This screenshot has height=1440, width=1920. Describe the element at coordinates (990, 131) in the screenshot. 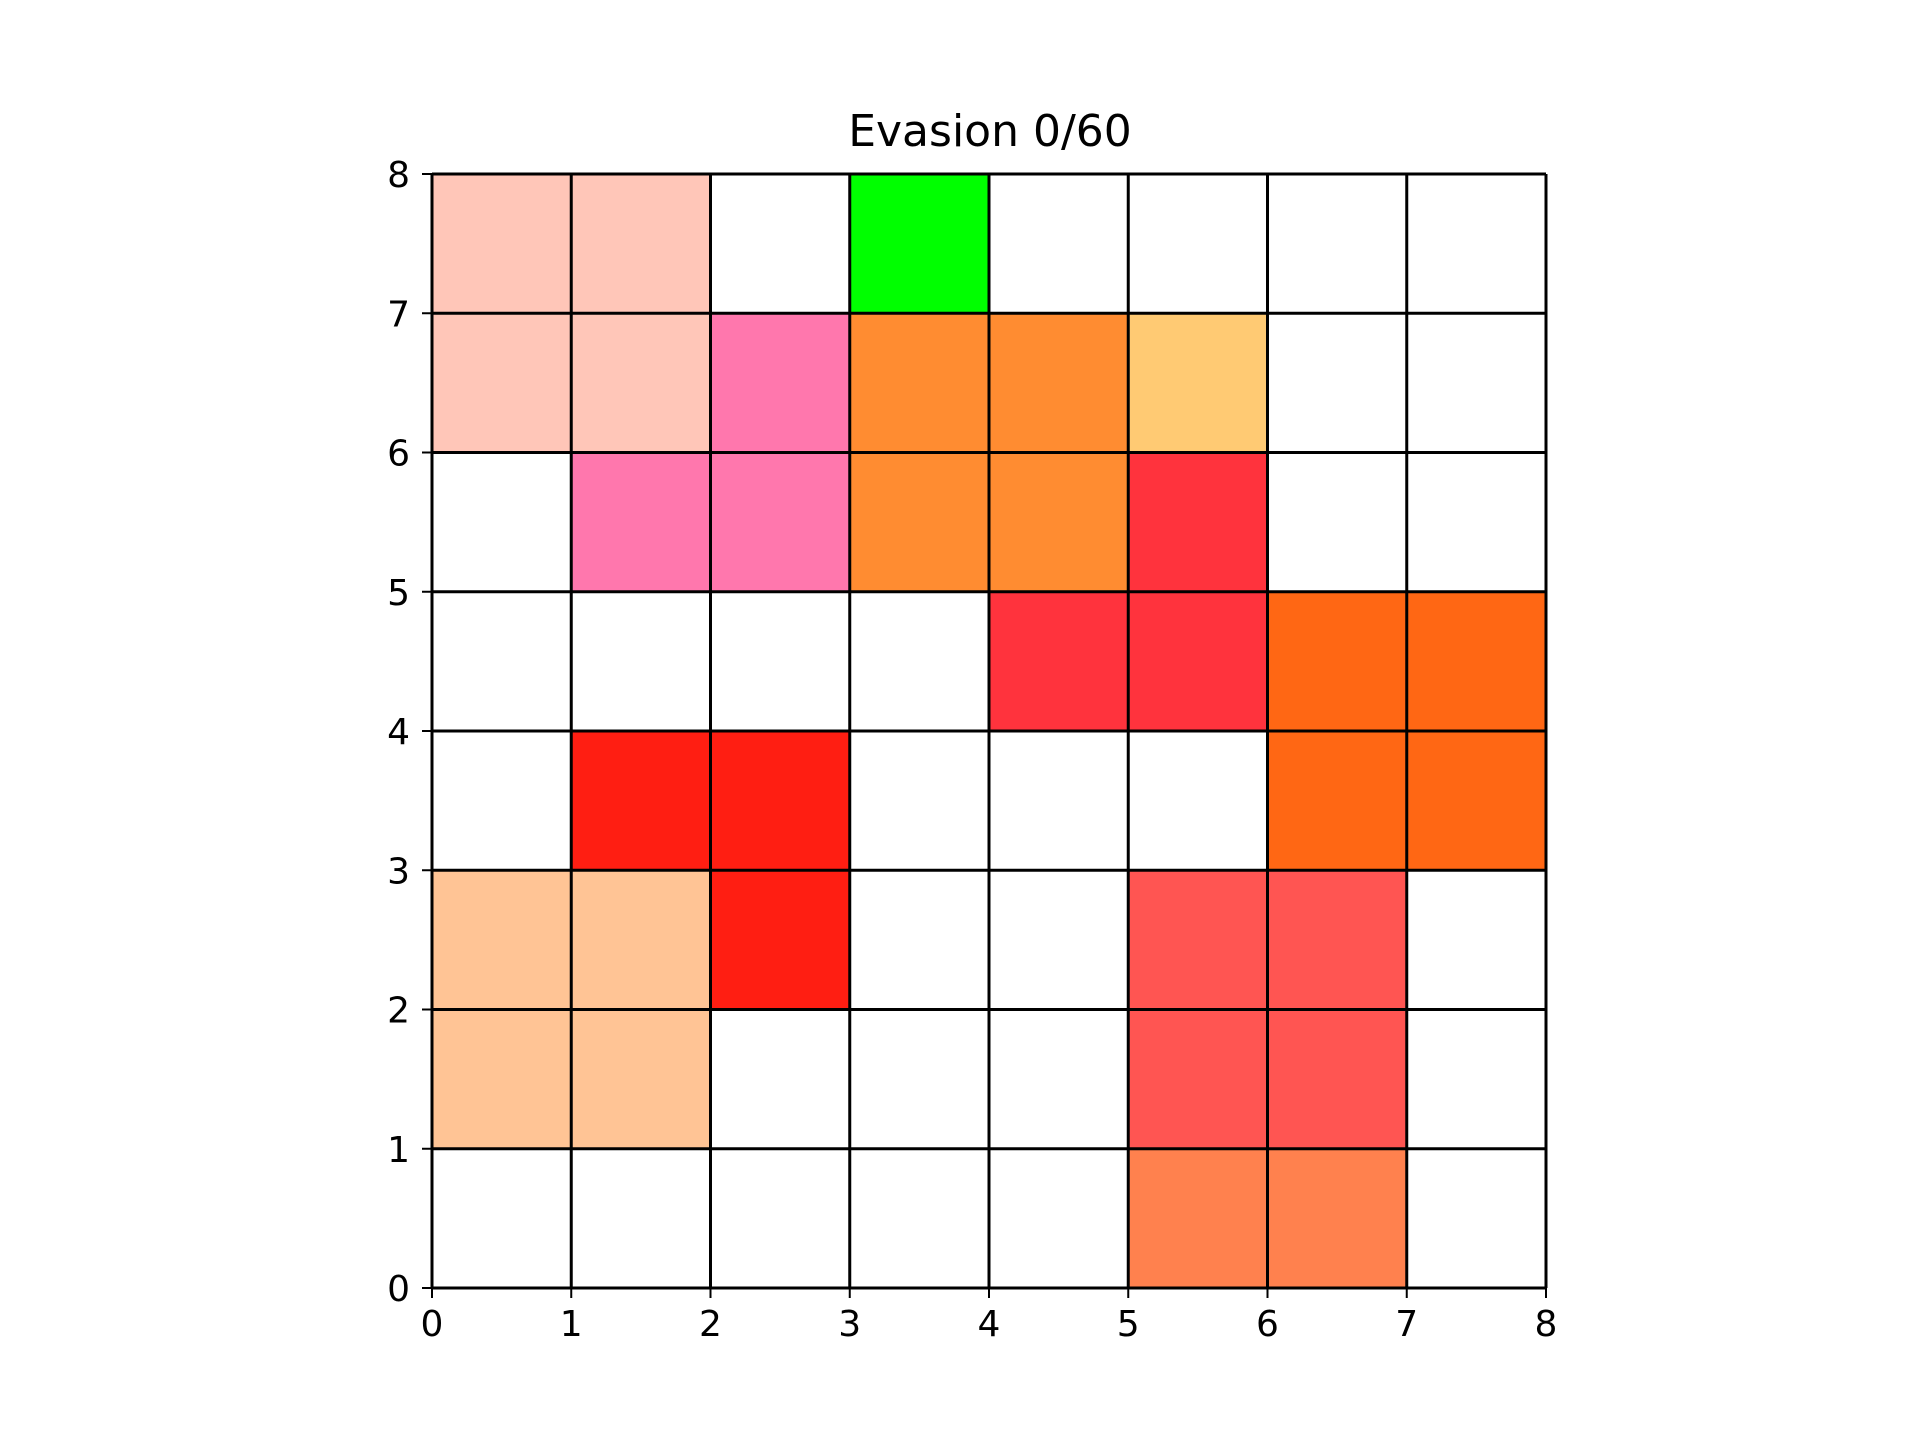

I see `game-title: Evasion 0/60` at that location.